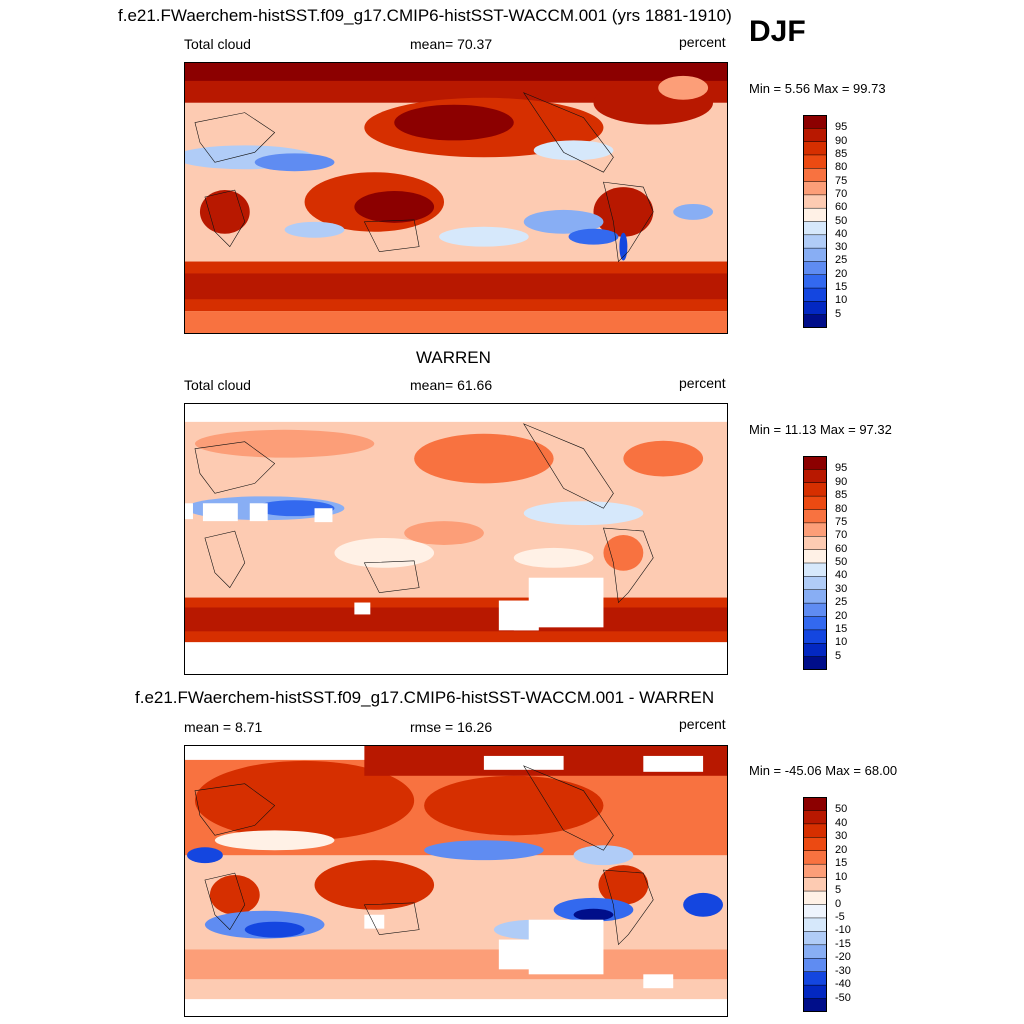 The height and width of the screenshot is (1024, 1024). Describe the element at coordinates (843, 957) in the screenshot. I see `colorbar-tick-label: -20` at that location.